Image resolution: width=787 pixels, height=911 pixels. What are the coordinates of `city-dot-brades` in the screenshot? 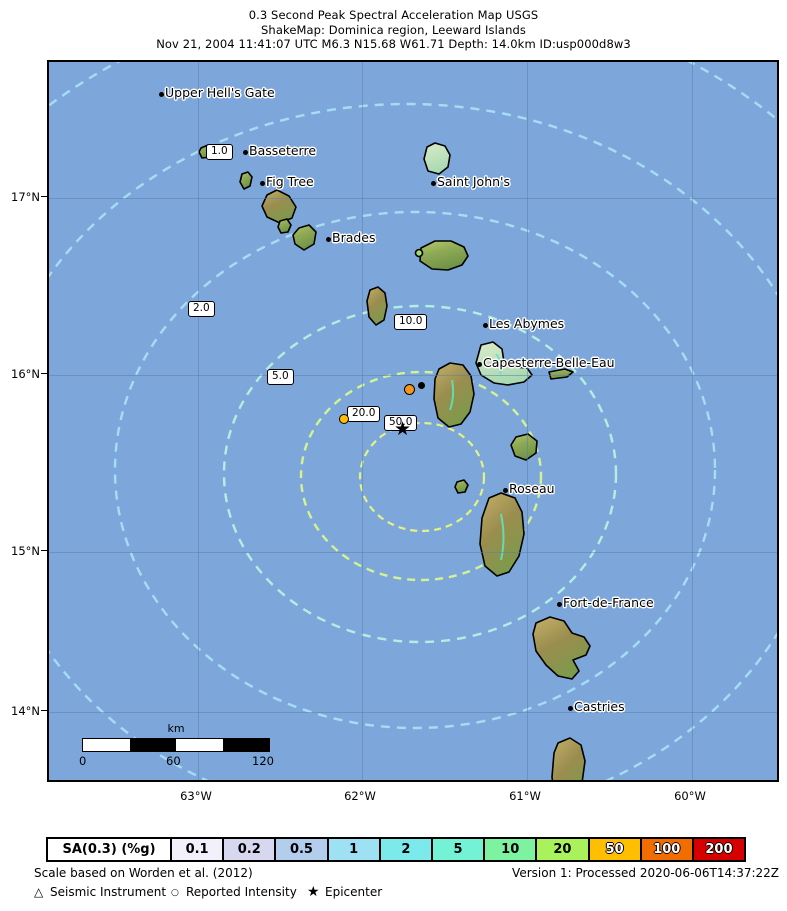 It's located at (328, 239).